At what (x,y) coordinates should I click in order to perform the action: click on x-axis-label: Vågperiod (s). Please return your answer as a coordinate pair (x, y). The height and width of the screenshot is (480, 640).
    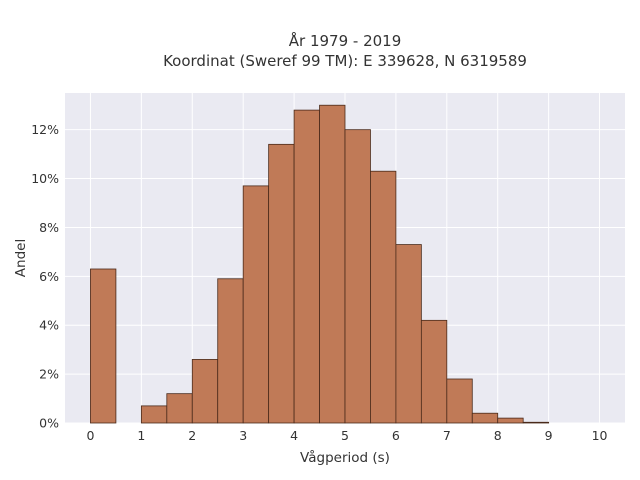
    Looking at the image, I should click on (345, 457).